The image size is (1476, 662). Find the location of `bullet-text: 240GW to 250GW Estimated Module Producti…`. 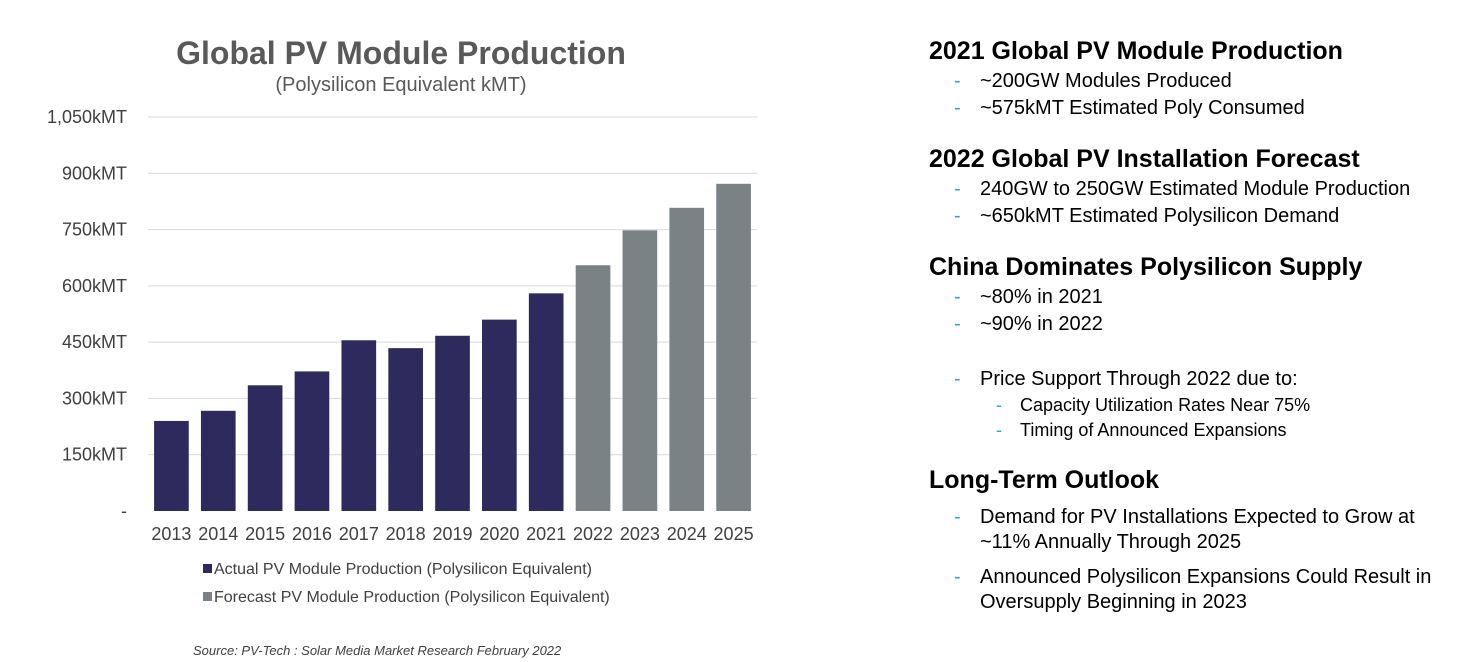

bullet-text: 240GW to 250GW Estimated Module Producti… is located at coordinates (1195, 189).